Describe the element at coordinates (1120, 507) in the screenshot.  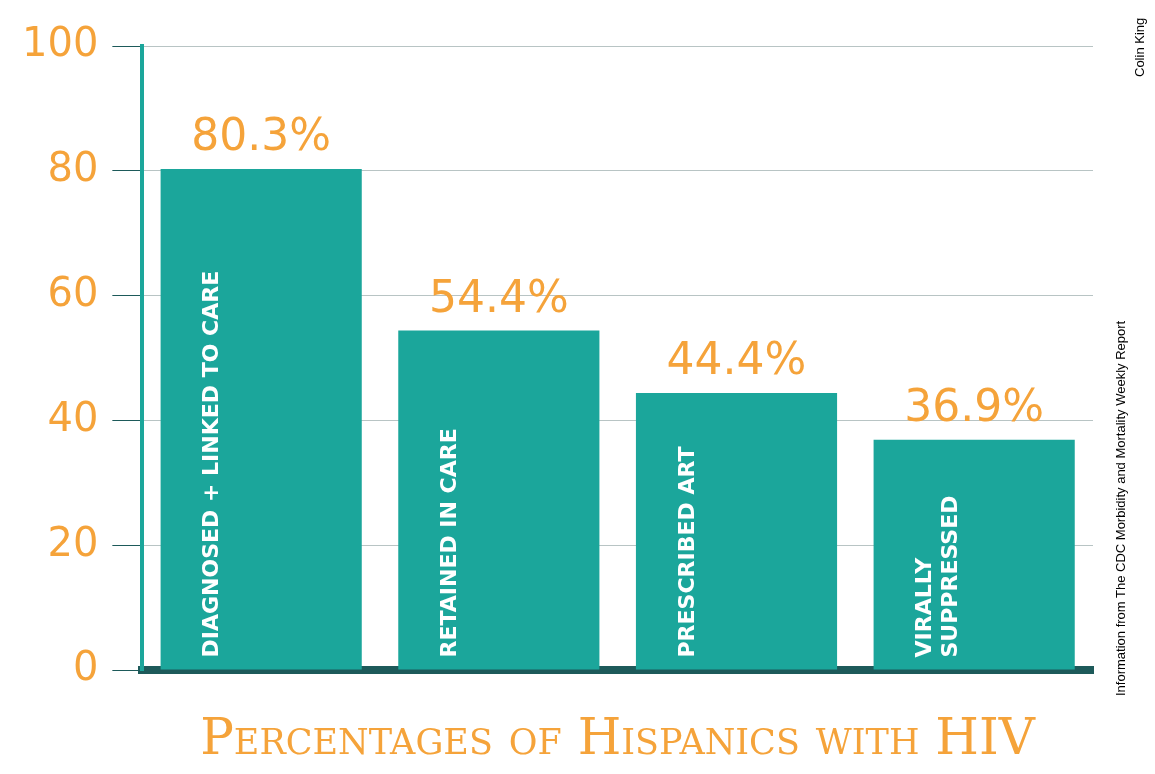
I see `text: Information from The CDC Morbidity and Mortality Weekly Report` at that location.